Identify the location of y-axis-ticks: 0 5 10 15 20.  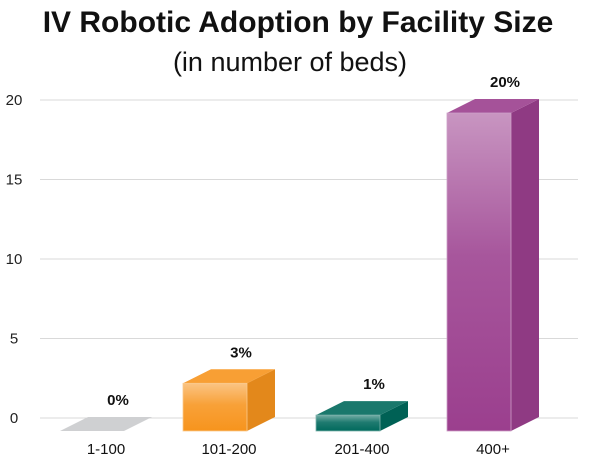
(14, 259).